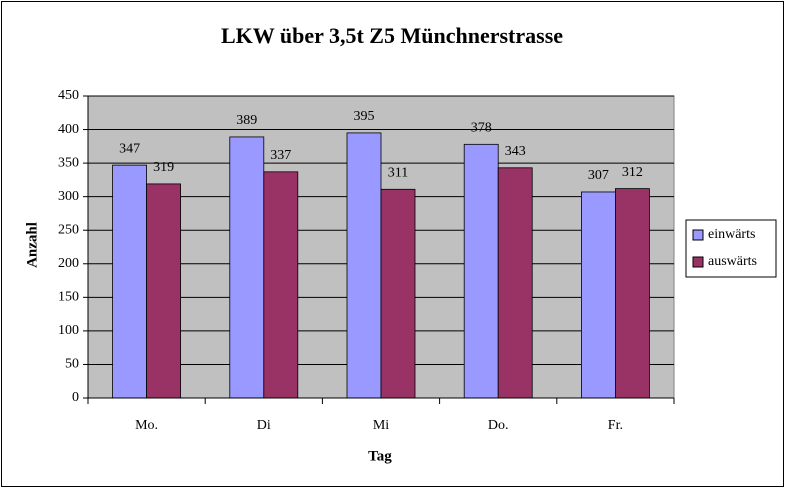 This screenshot has height=489, width=786. What do you see at coordinates (732, 261) in the screenshot?
I see `legend-label: auswärts` at bounding box center [732, 261].